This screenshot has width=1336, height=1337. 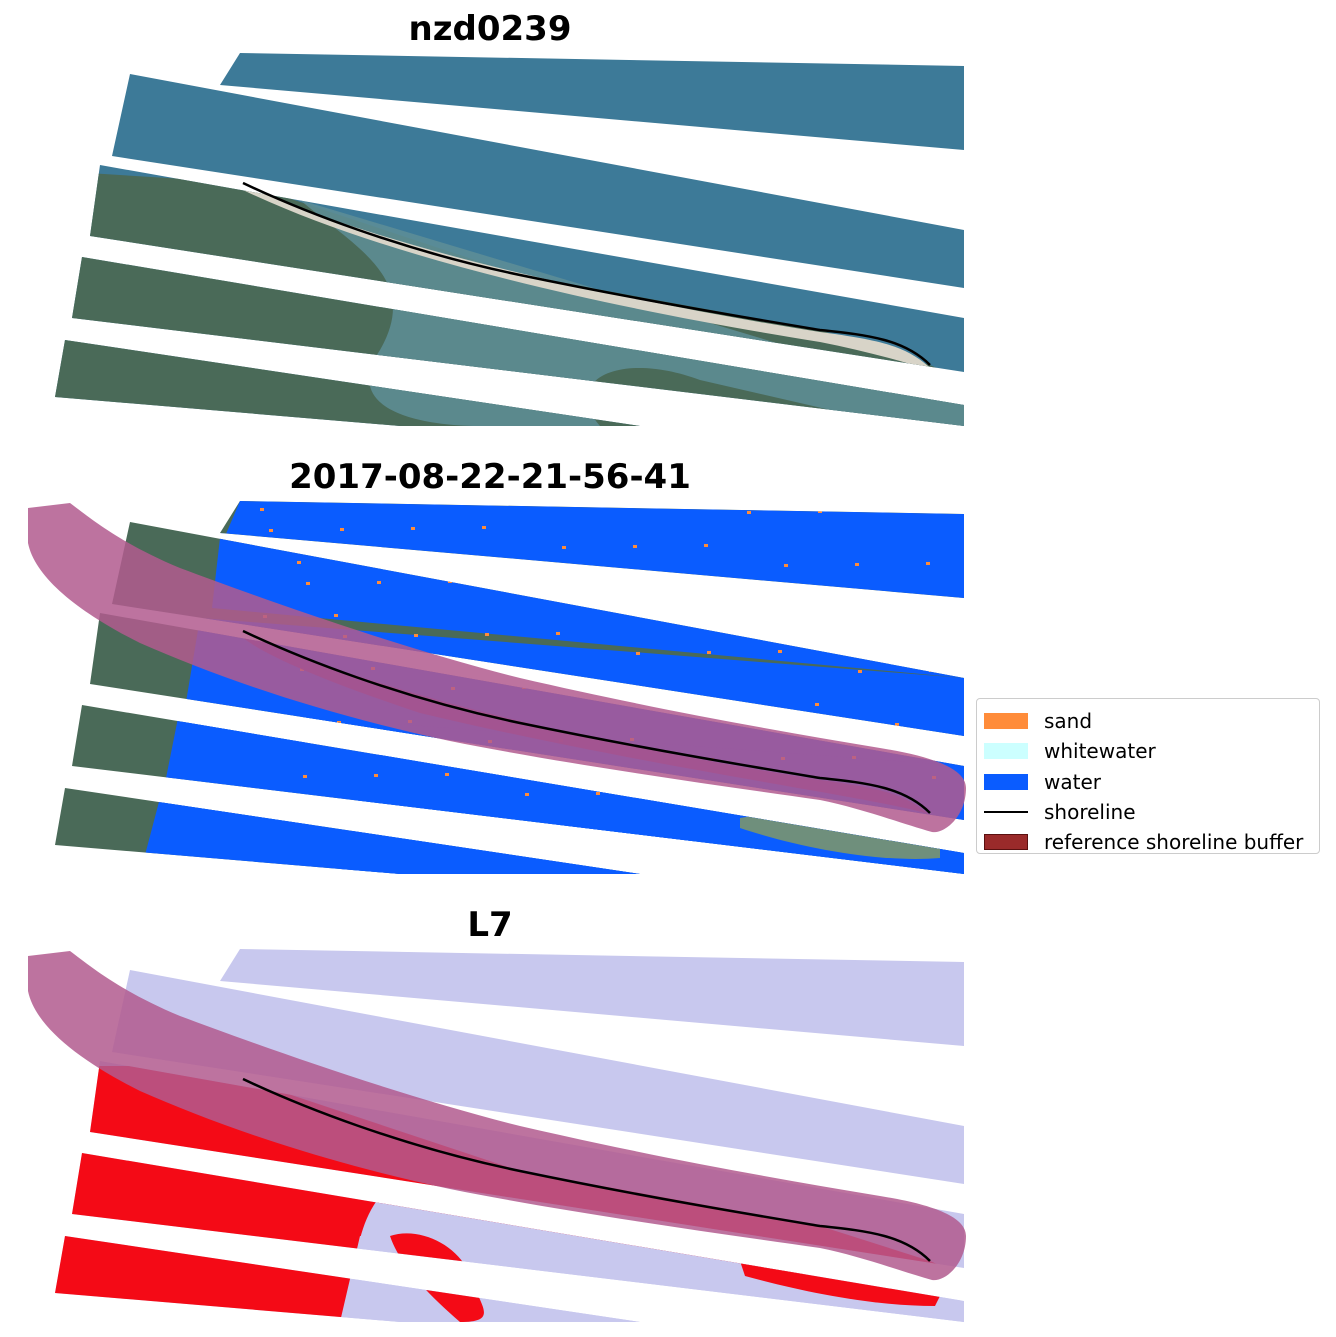 I want to click on legend-label: water, so click(x=1072, y=781).